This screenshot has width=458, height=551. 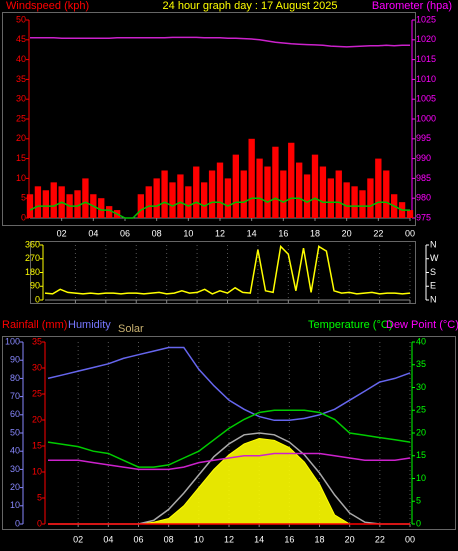 I want to click on y2-tick-label: 985, so click(x=423, y=178).